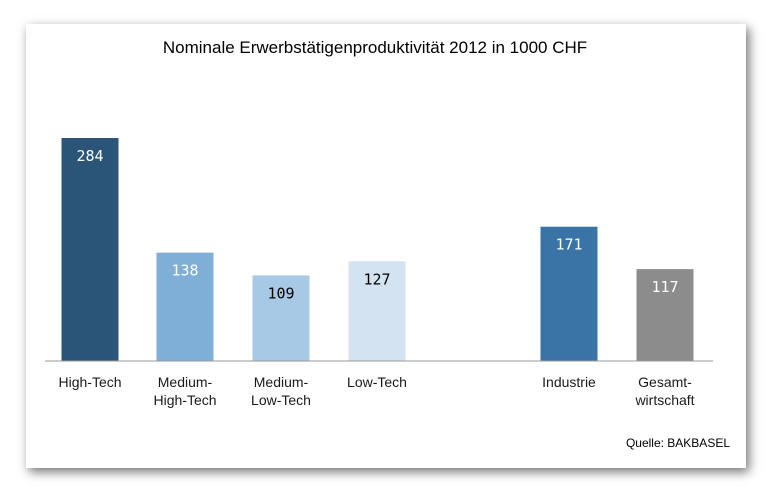  What do you see at coordinates (184, 271) in the screenshot?
I see `bar-value-label-1: 138` at bounding box center [184, 271].